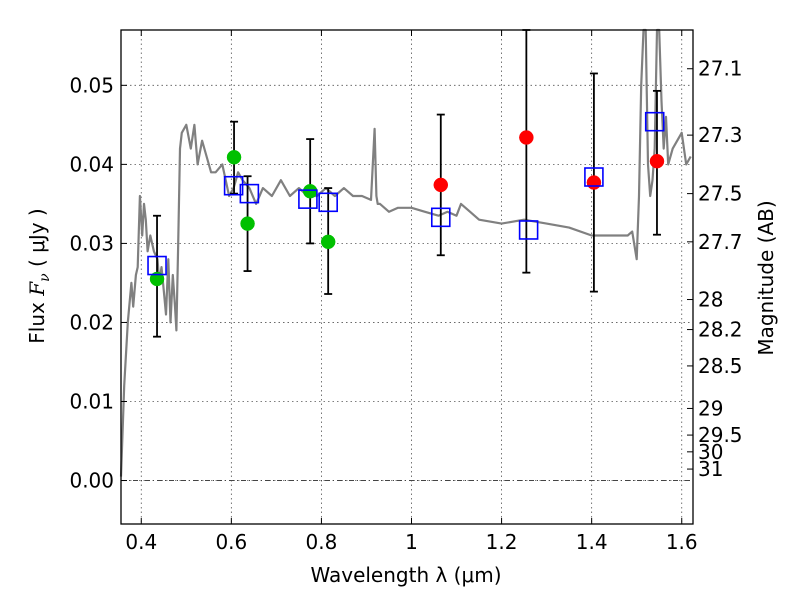  What do you see at coordinates (720, 330) in the screenshot?
I see `mag-tick-label: 28.2` at bounding box center [720, 330].